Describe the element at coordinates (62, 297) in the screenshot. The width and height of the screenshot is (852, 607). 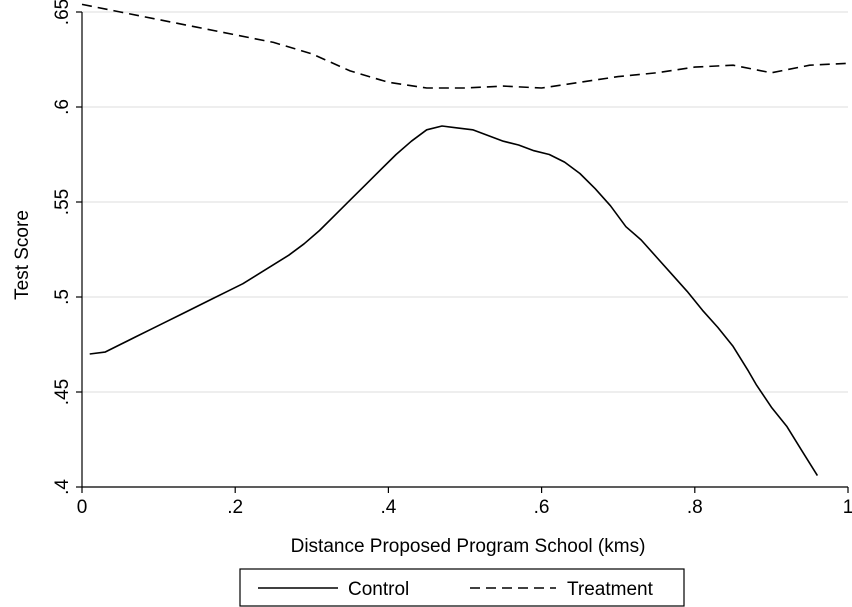
I see `y-tick-label: .5` at that location.